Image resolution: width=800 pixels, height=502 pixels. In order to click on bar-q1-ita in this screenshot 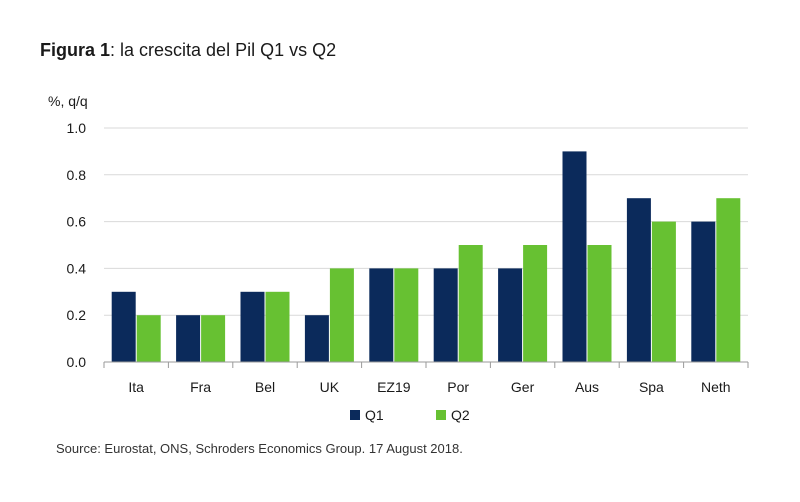, I will do `click(123, 326)`.